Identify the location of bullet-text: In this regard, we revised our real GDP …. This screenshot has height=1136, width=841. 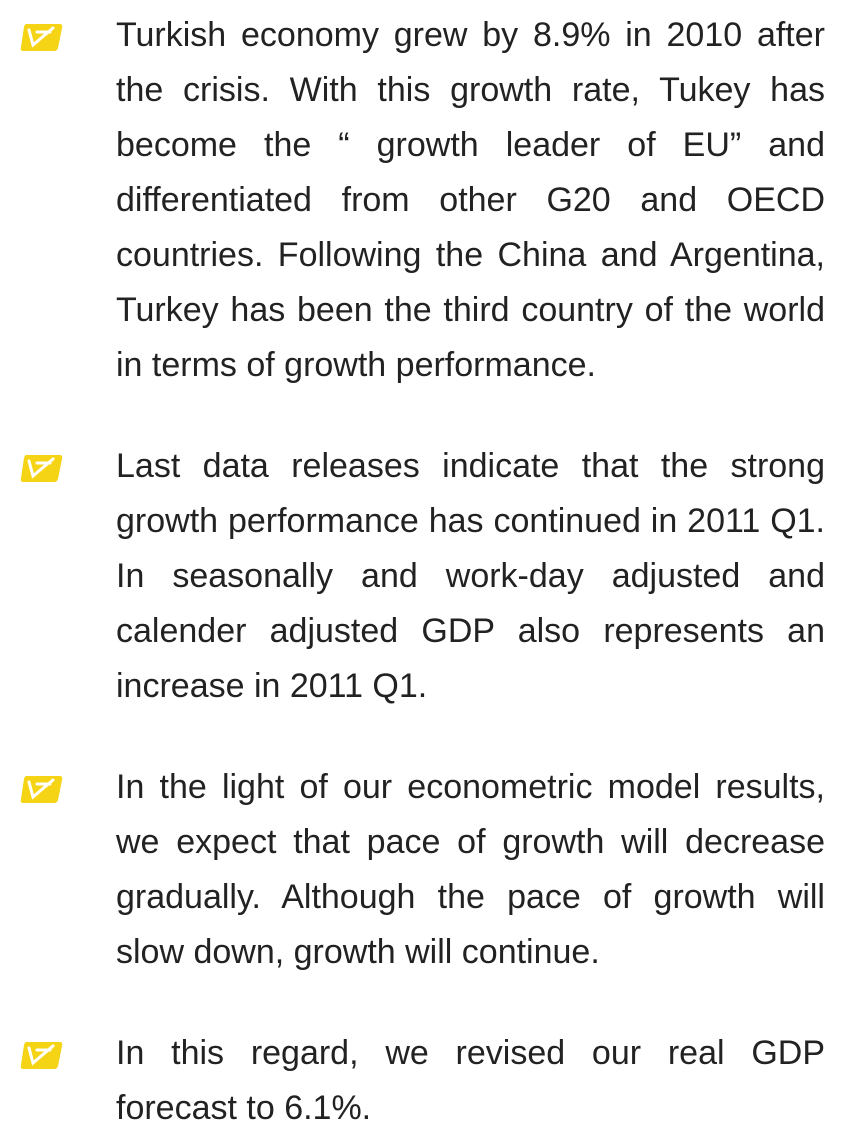
(470, 1080).